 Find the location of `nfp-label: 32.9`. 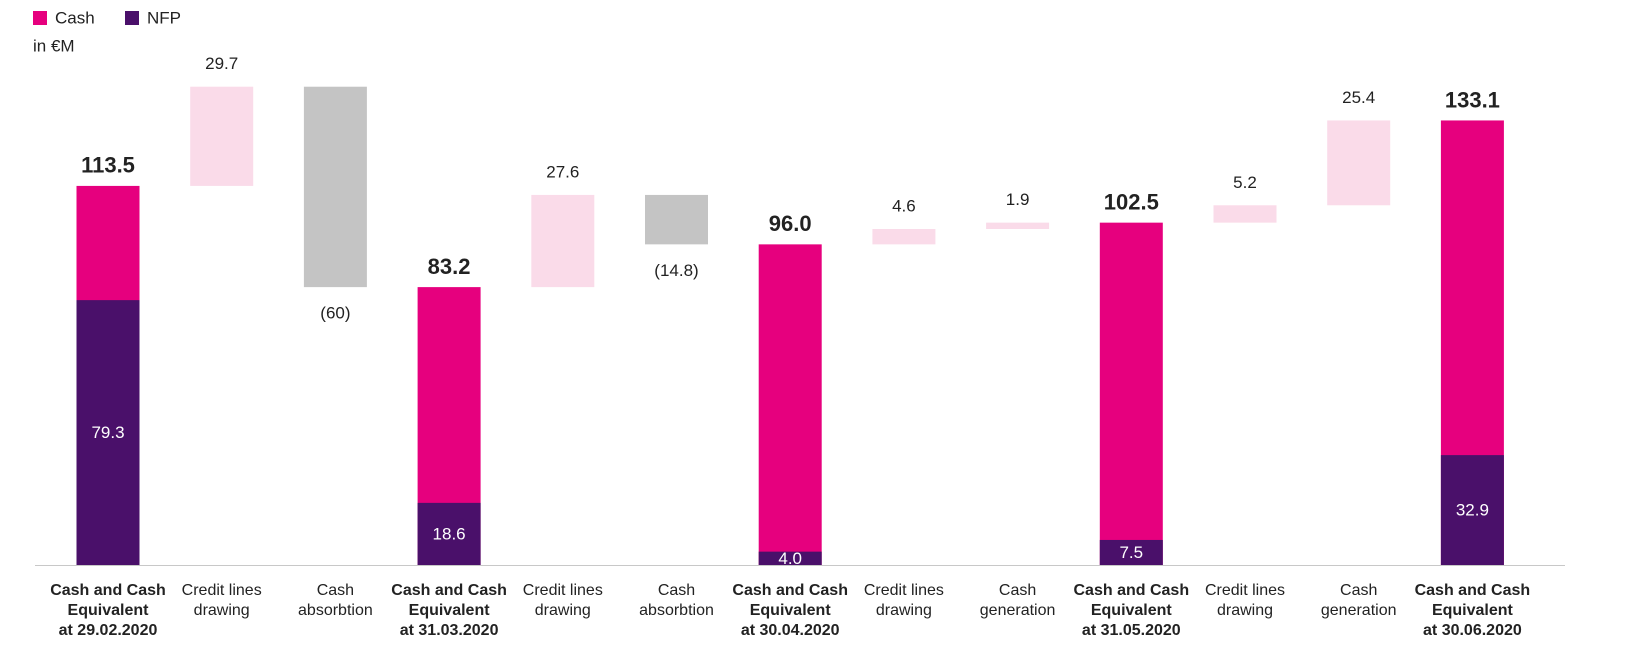

nfp-label: 32.9 is located at coordinates (1472, 510).